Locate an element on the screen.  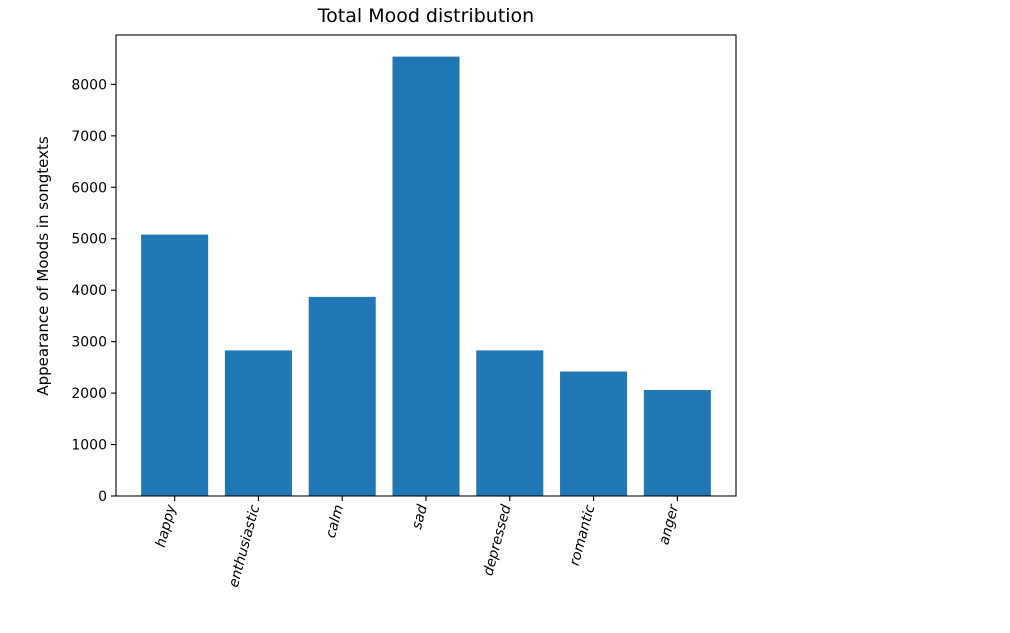
y-tick-label: 8000 is located at coordinates (89, 85).